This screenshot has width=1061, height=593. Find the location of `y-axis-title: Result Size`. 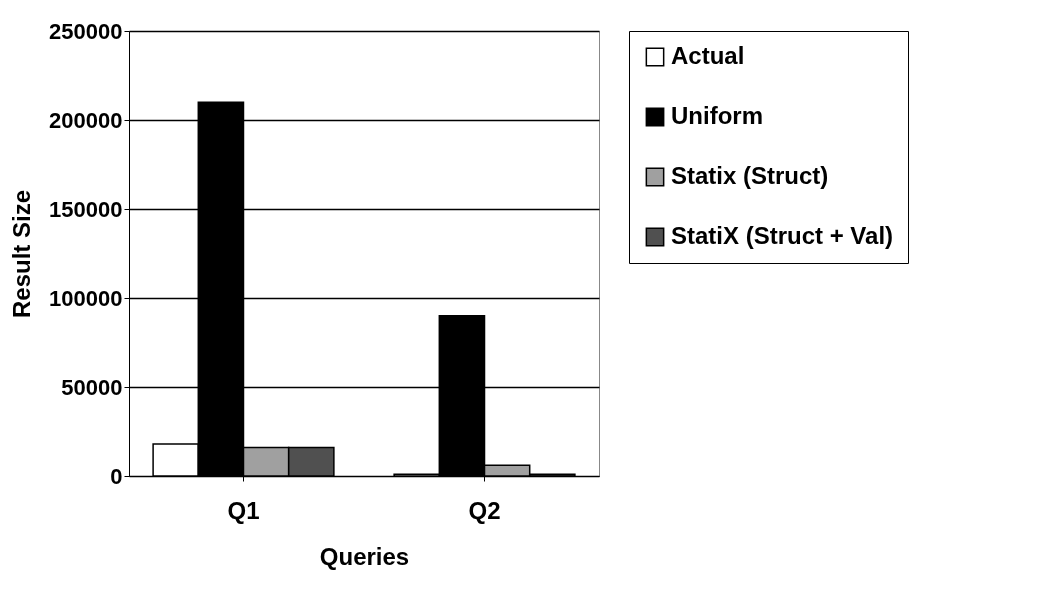

y-axis-title: Result Size is located at coordinates (22, 254).